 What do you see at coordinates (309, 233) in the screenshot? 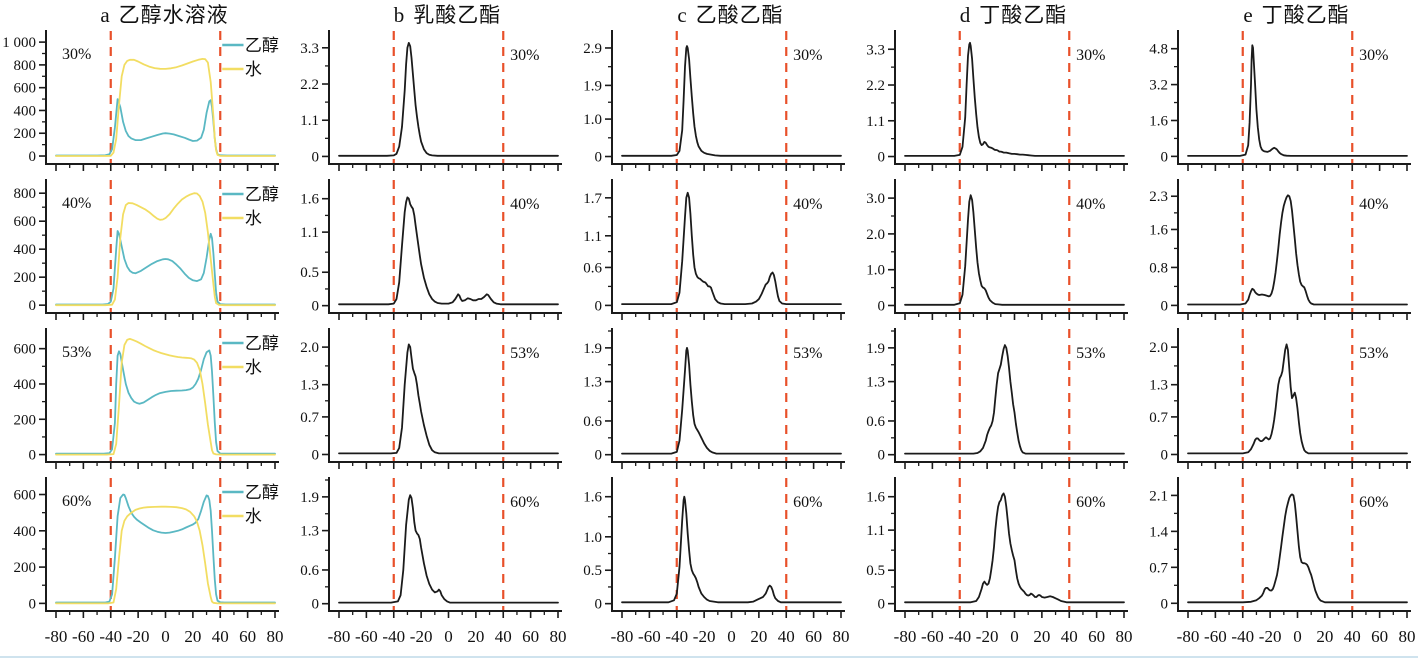
I see `svg-text: 1.1` at bounding box center [309, 233].